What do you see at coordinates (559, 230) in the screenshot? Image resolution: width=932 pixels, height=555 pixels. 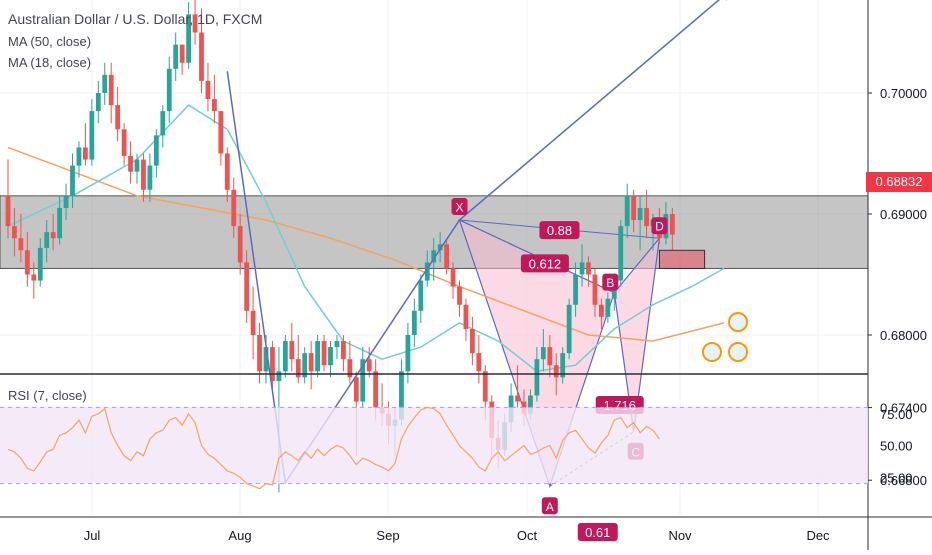 I see `ratio-label: 0.88` at bounding box center [559, 230].